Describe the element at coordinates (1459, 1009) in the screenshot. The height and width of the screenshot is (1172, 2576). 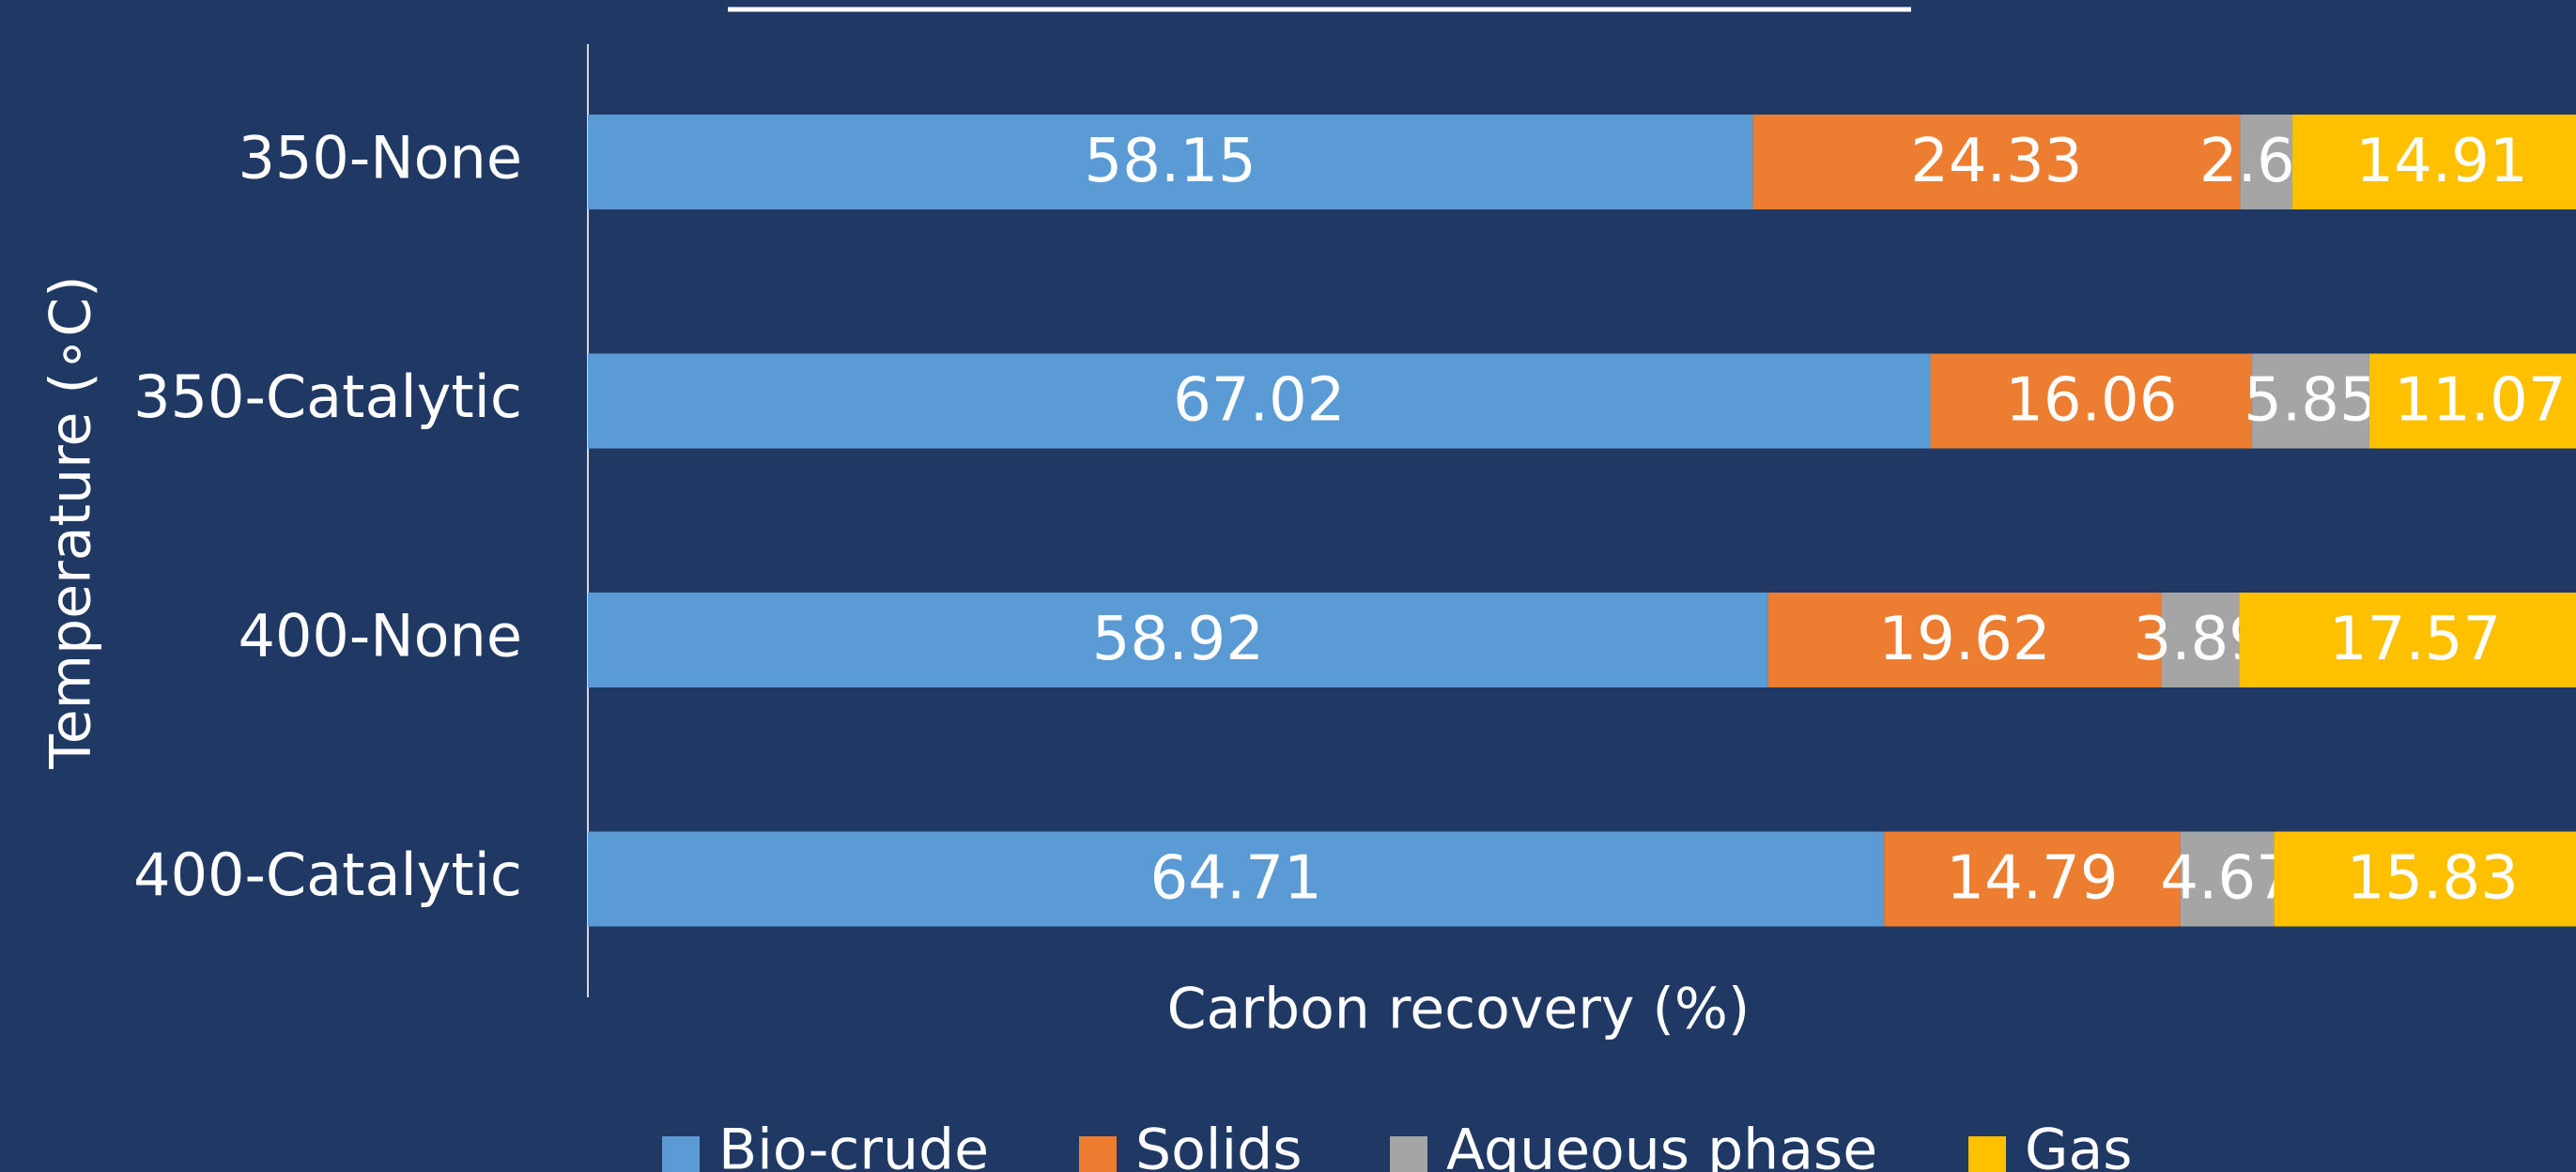
I see `x-axis-label: Carbon recovery (%)` at that location.